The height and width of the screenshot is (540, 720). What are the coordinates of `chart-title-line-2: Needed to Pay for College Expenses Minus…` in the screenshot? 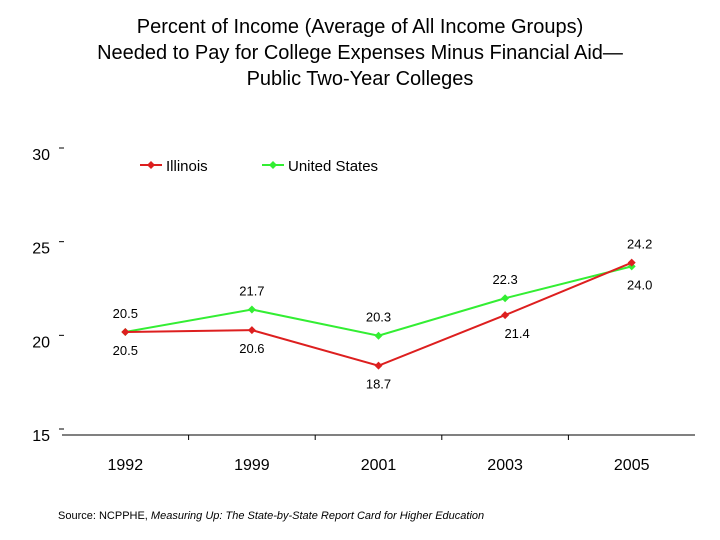 It's located at (360, 53).